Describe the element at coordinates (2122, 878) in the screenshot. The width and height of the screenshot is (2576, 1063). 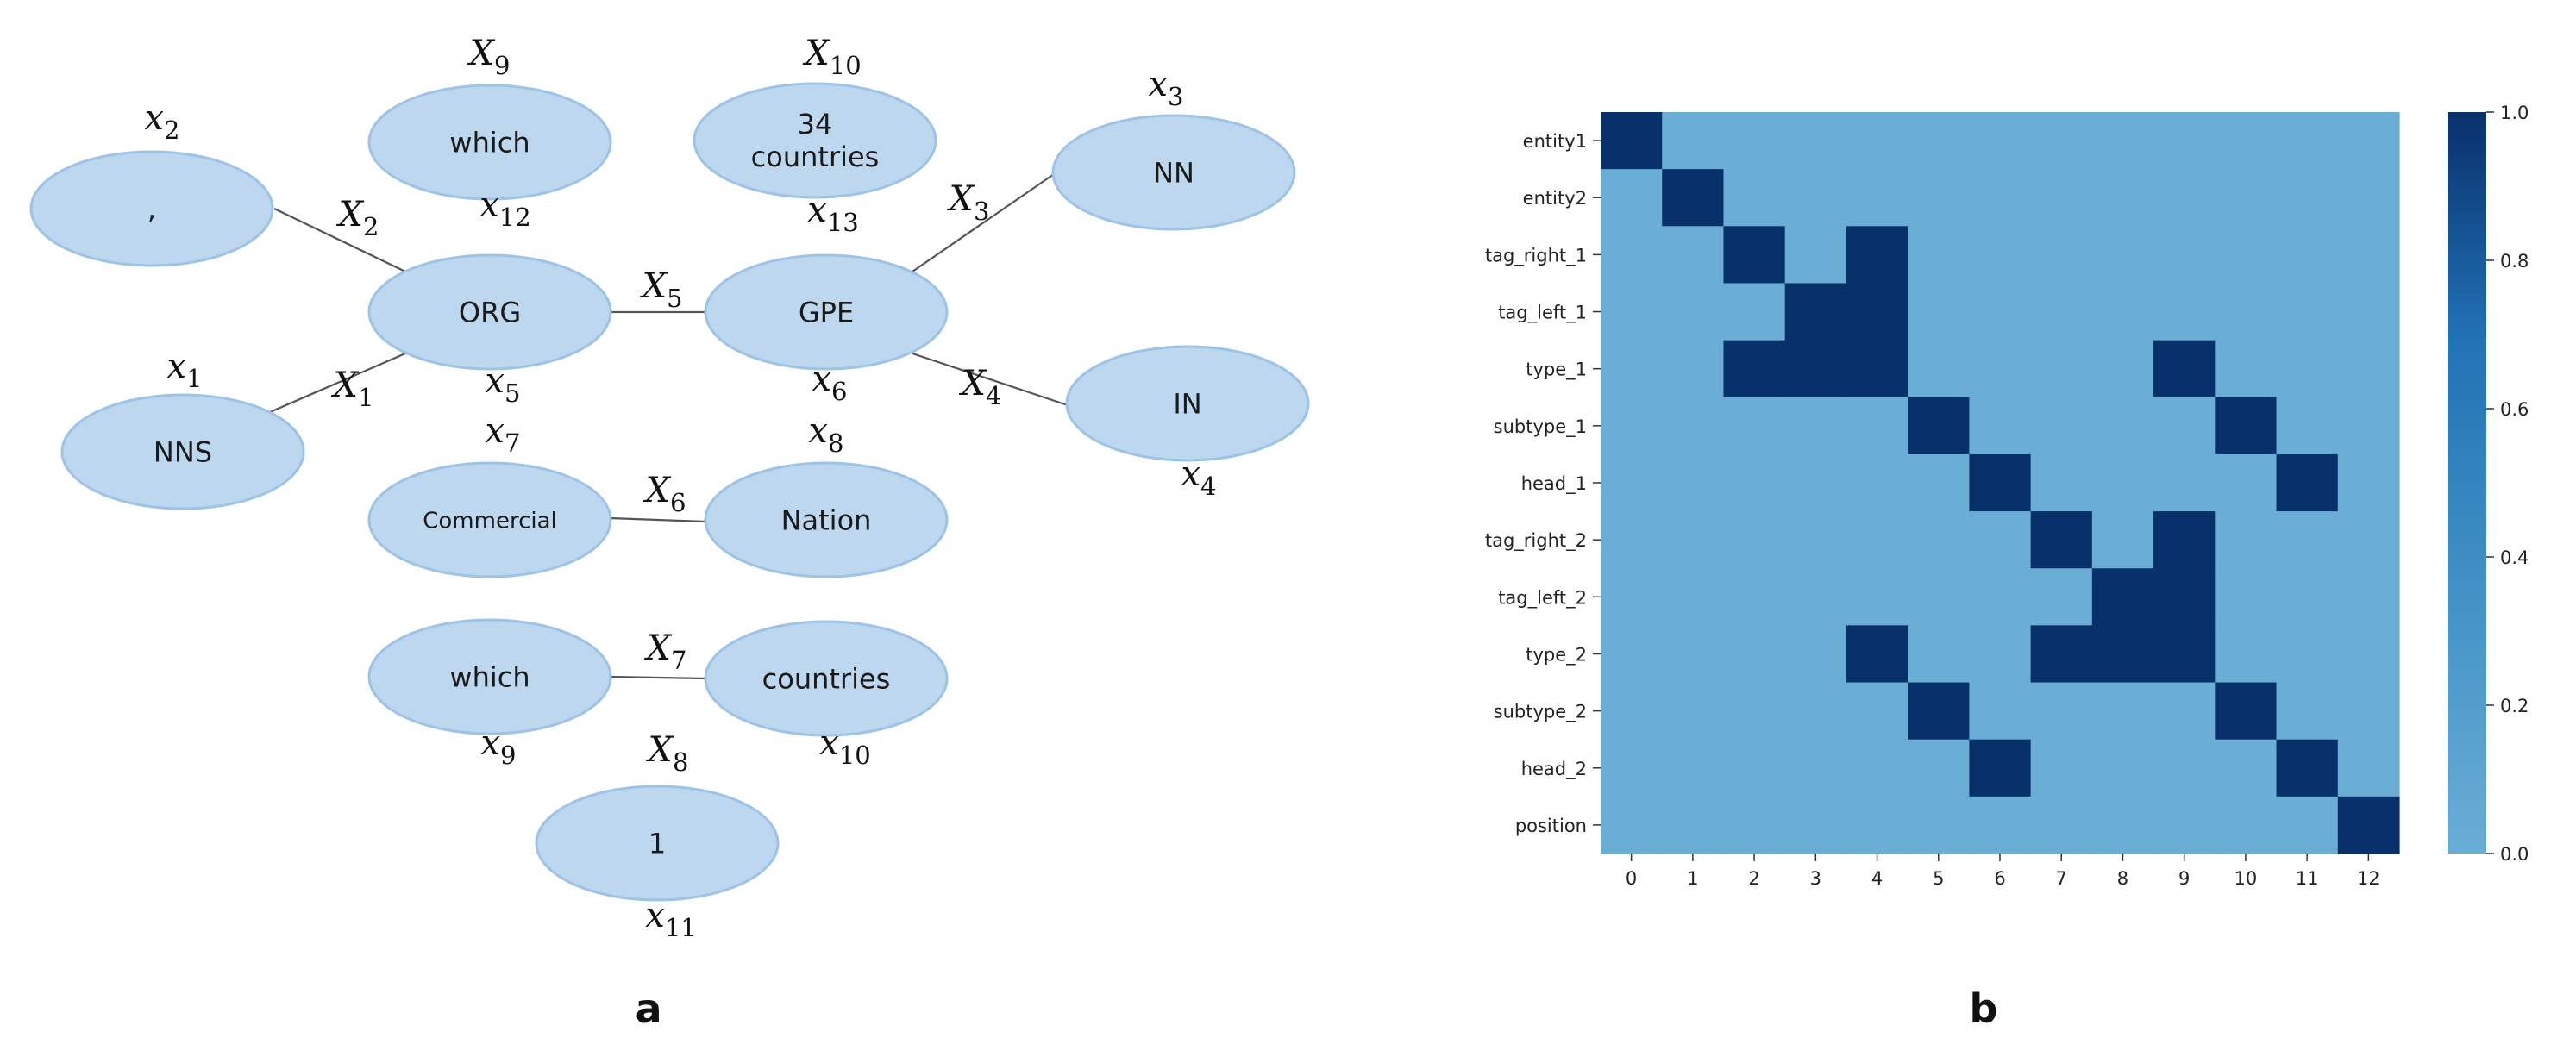
I see `col-label-8: 8` at that location.